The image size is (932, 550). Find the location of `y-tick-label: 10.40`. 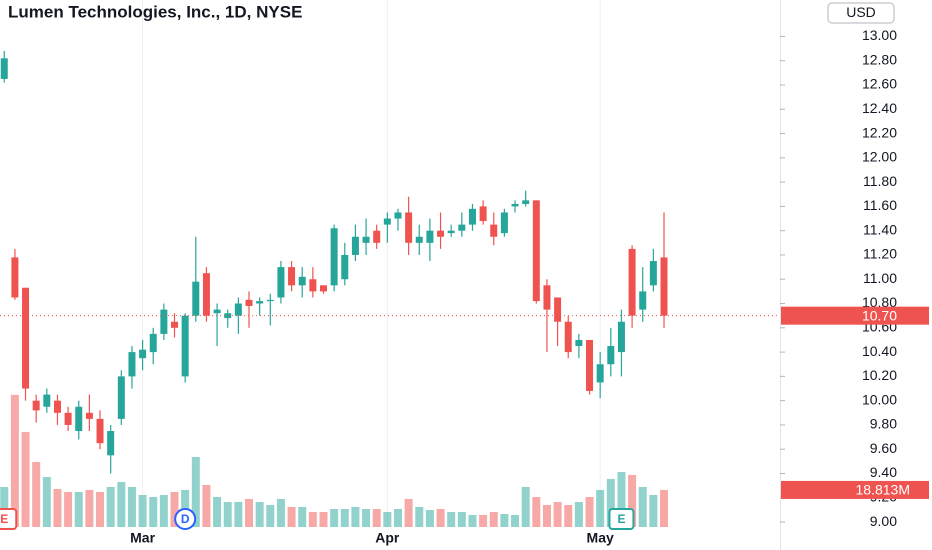

y-tick-label: 10.40 is located at coordinates (879, 351).